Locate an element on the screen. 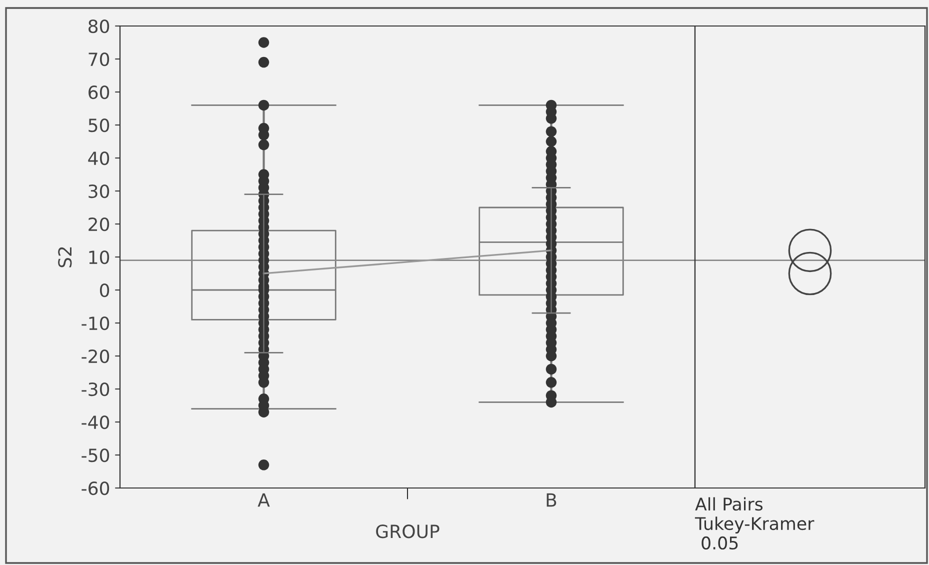 This screenshot has width=929, height=565. y-tick-label: -10 is located at coordinates (96, 323).